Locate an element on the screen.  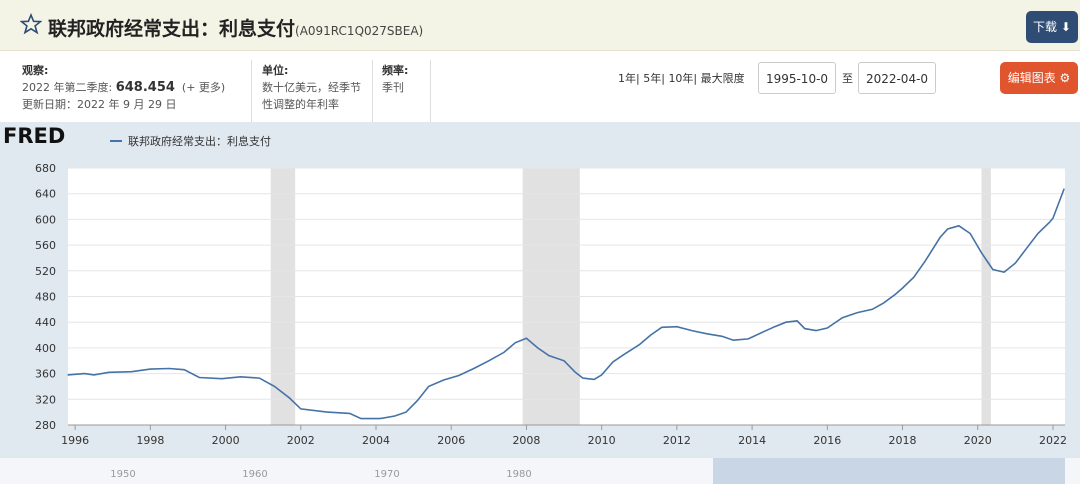
range-button: 最大限度 is located at coordinates (722, 78).